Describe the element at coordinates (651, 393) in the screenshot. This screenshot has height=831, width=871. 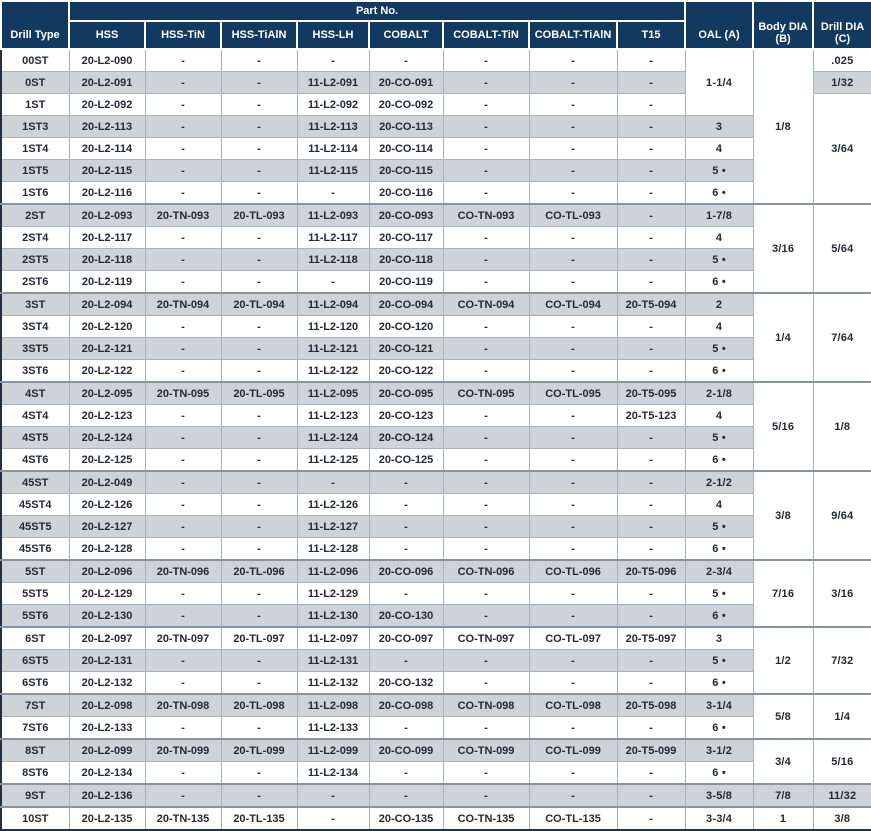
I see `part-number-cell: 20-T5-095` at that location.